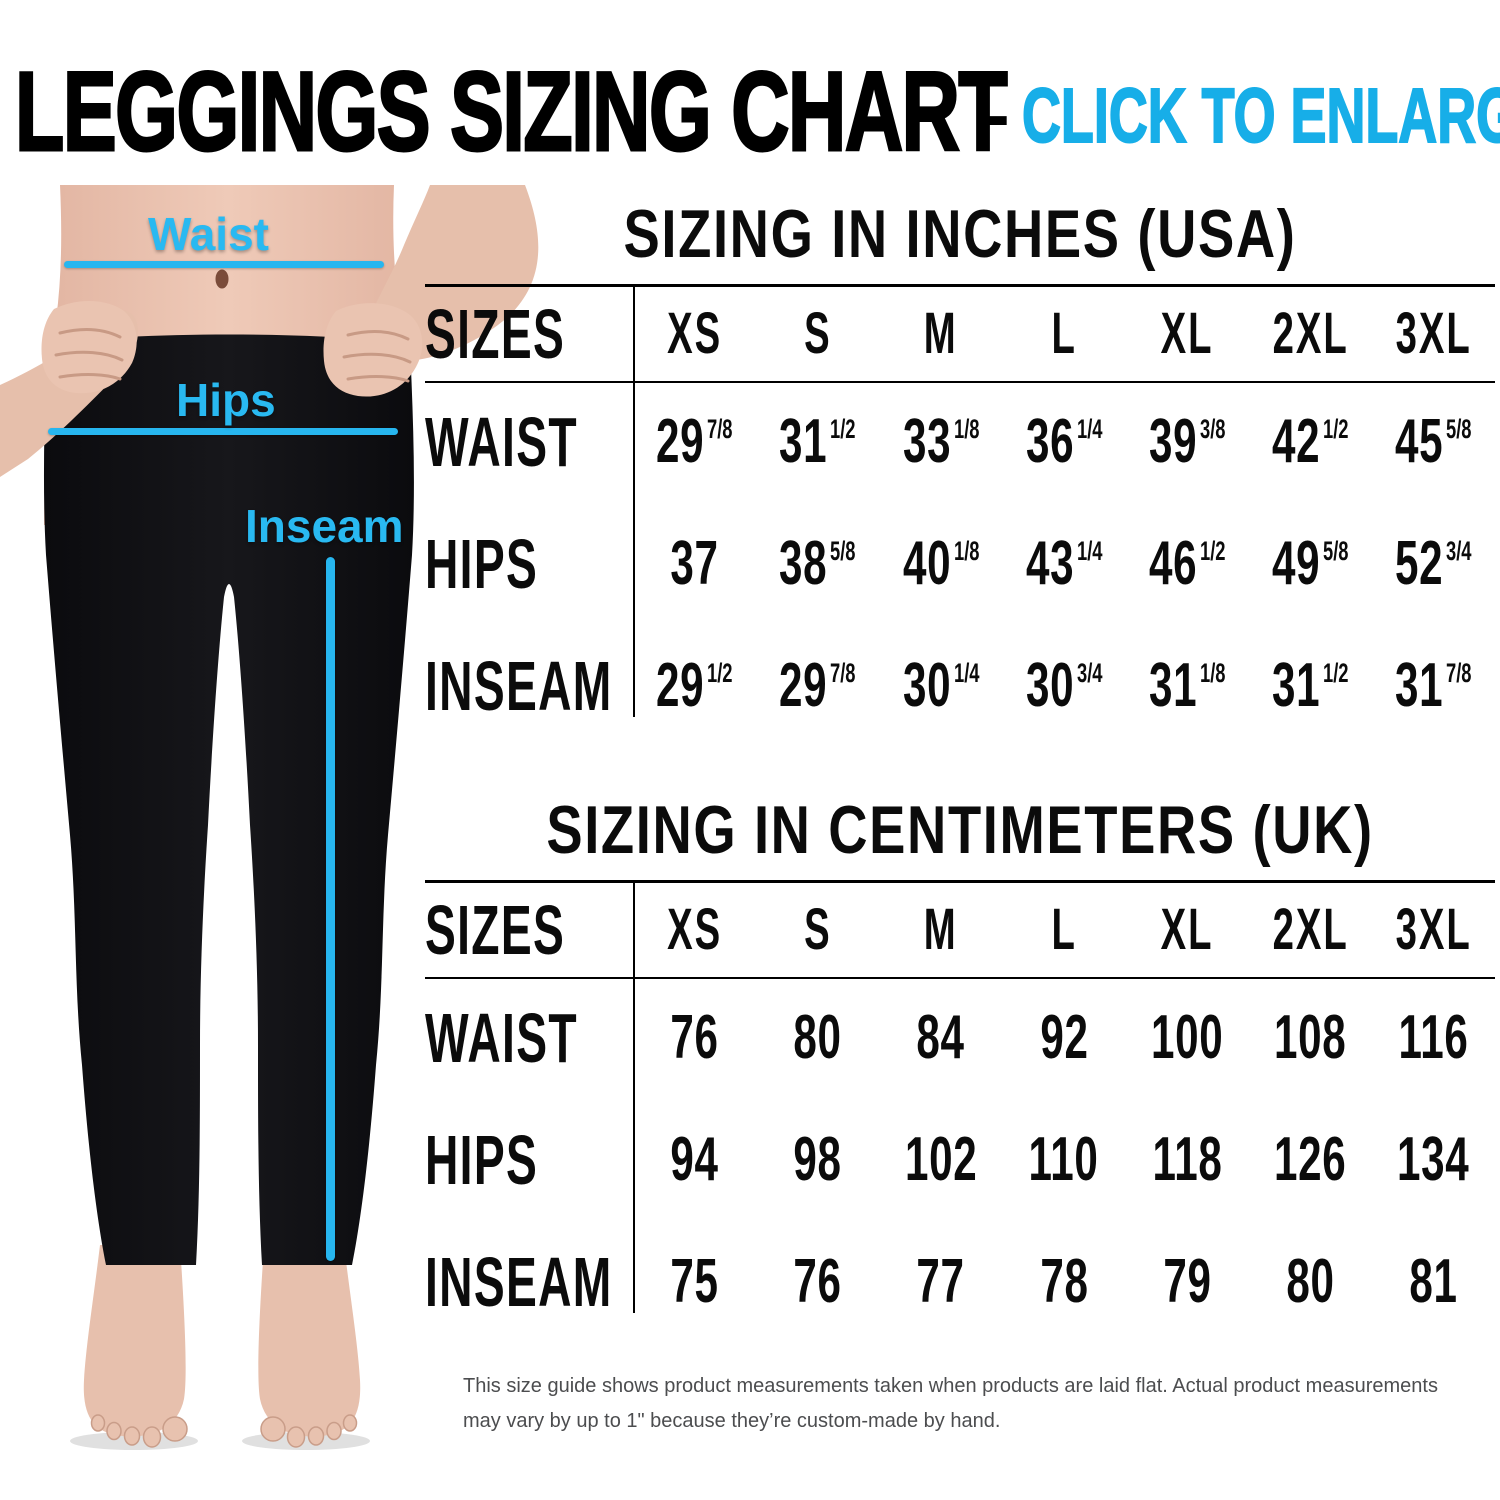 This screenshot has width=1500, height=1500. I want to click on cm-header-rule, so click(960, 977).